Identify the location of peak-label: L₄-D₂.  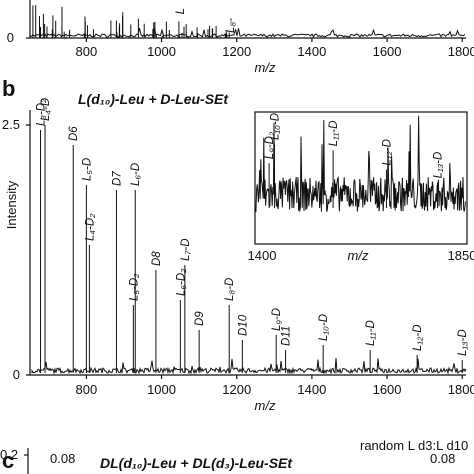
(90, 227).